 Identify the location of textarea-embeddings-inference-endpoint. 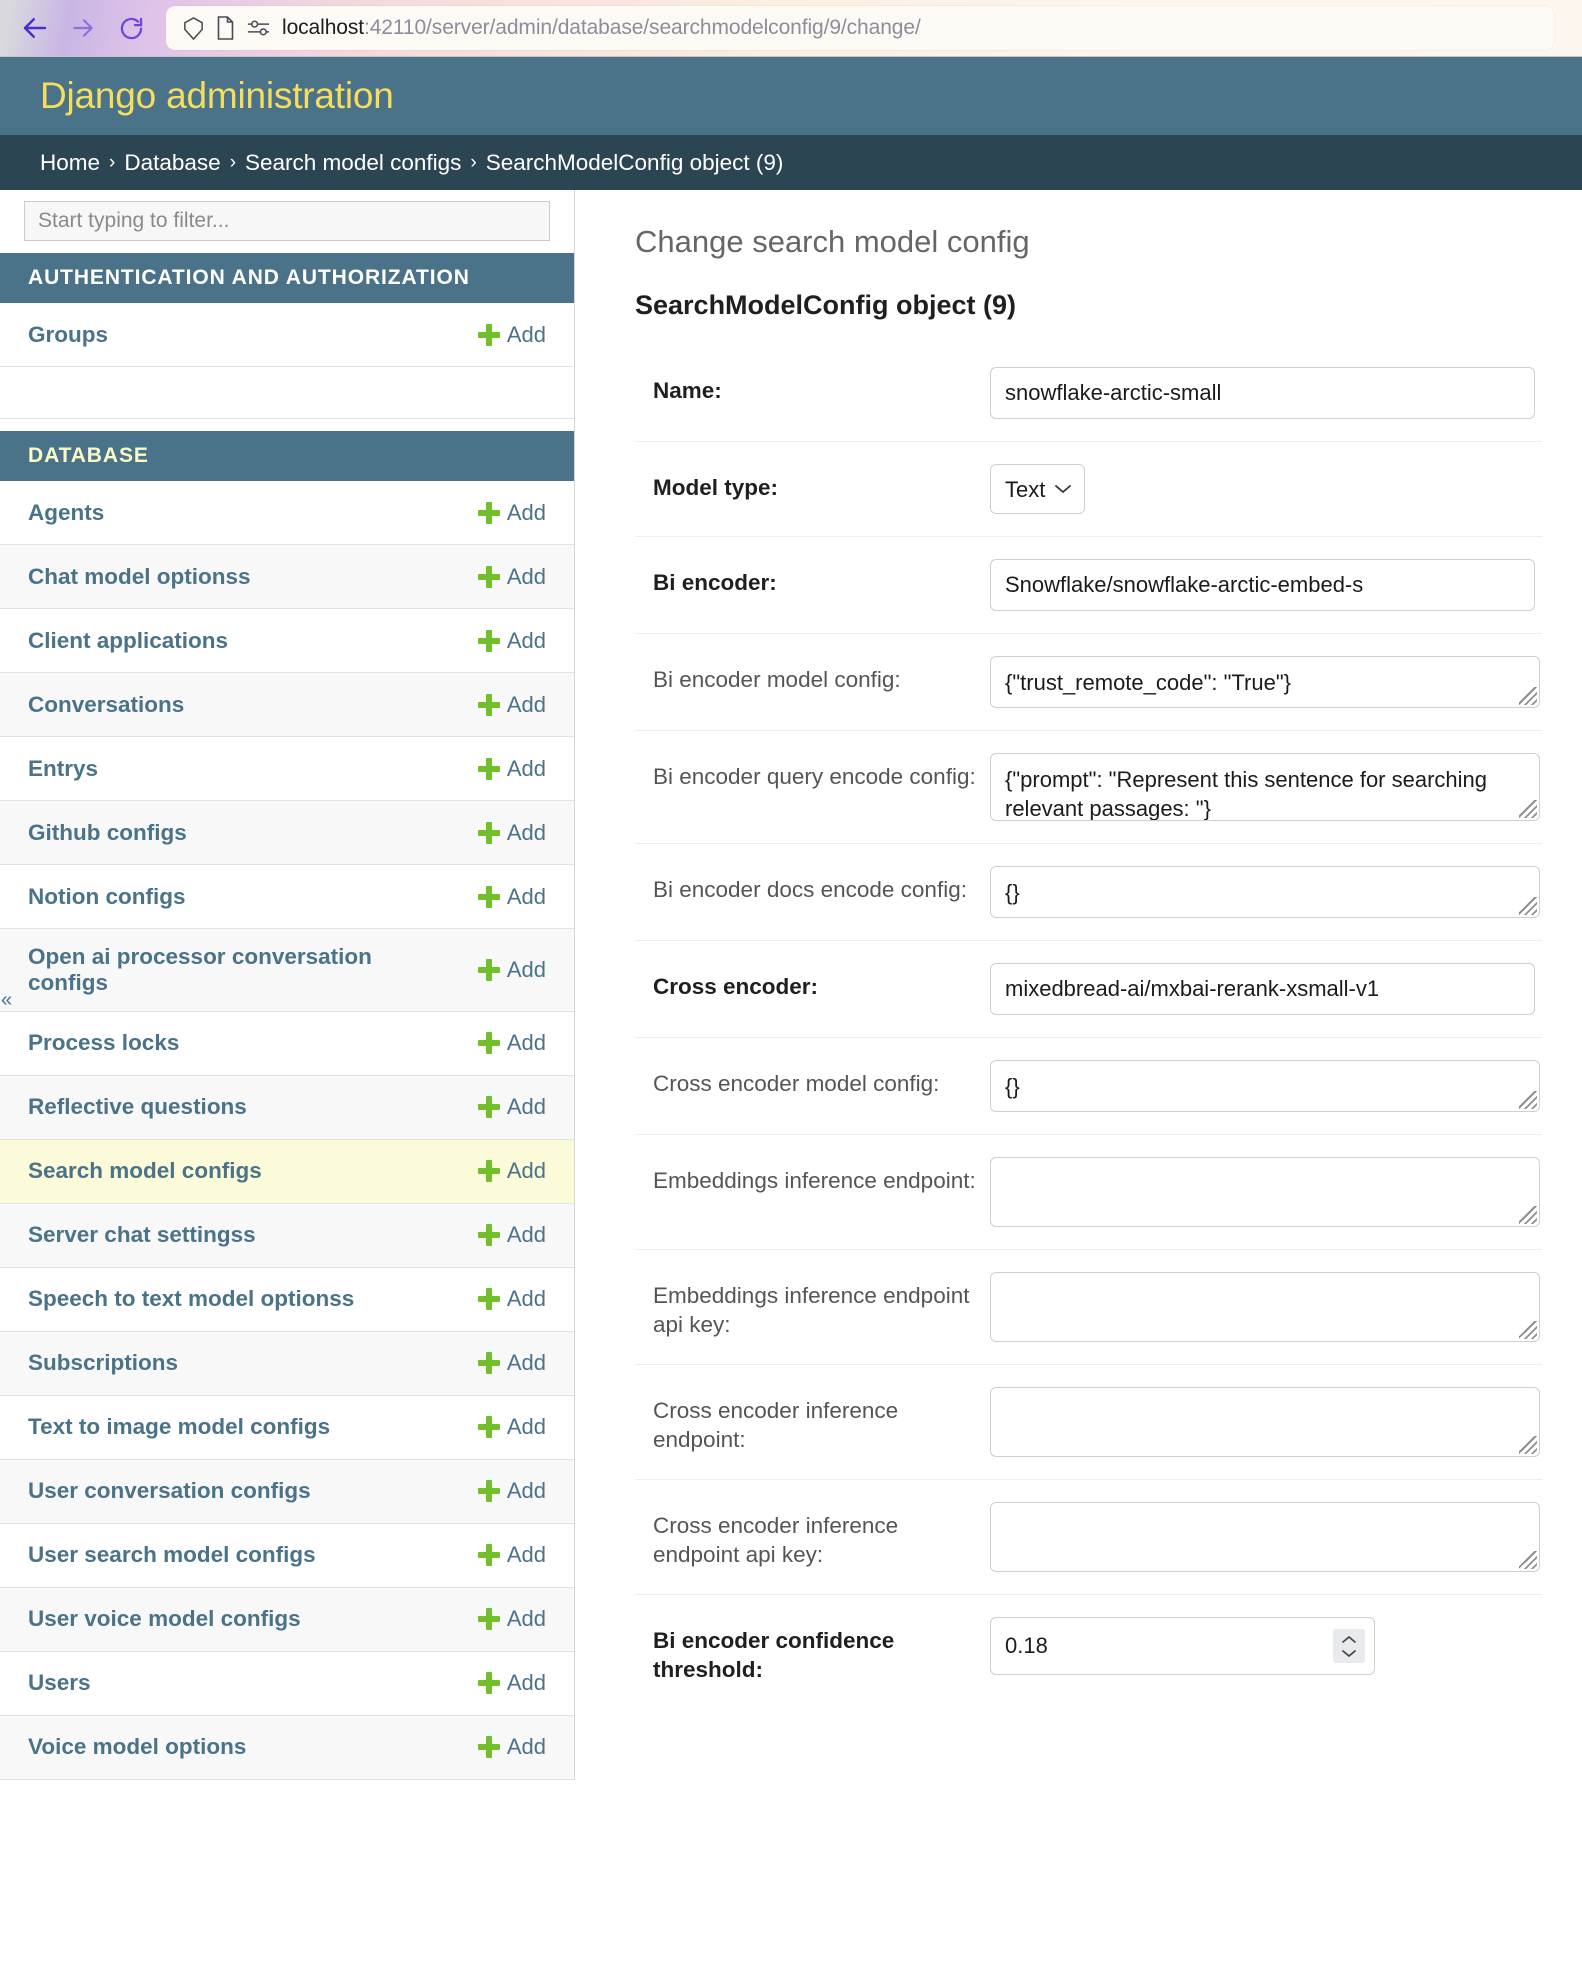
(1265, 1192).